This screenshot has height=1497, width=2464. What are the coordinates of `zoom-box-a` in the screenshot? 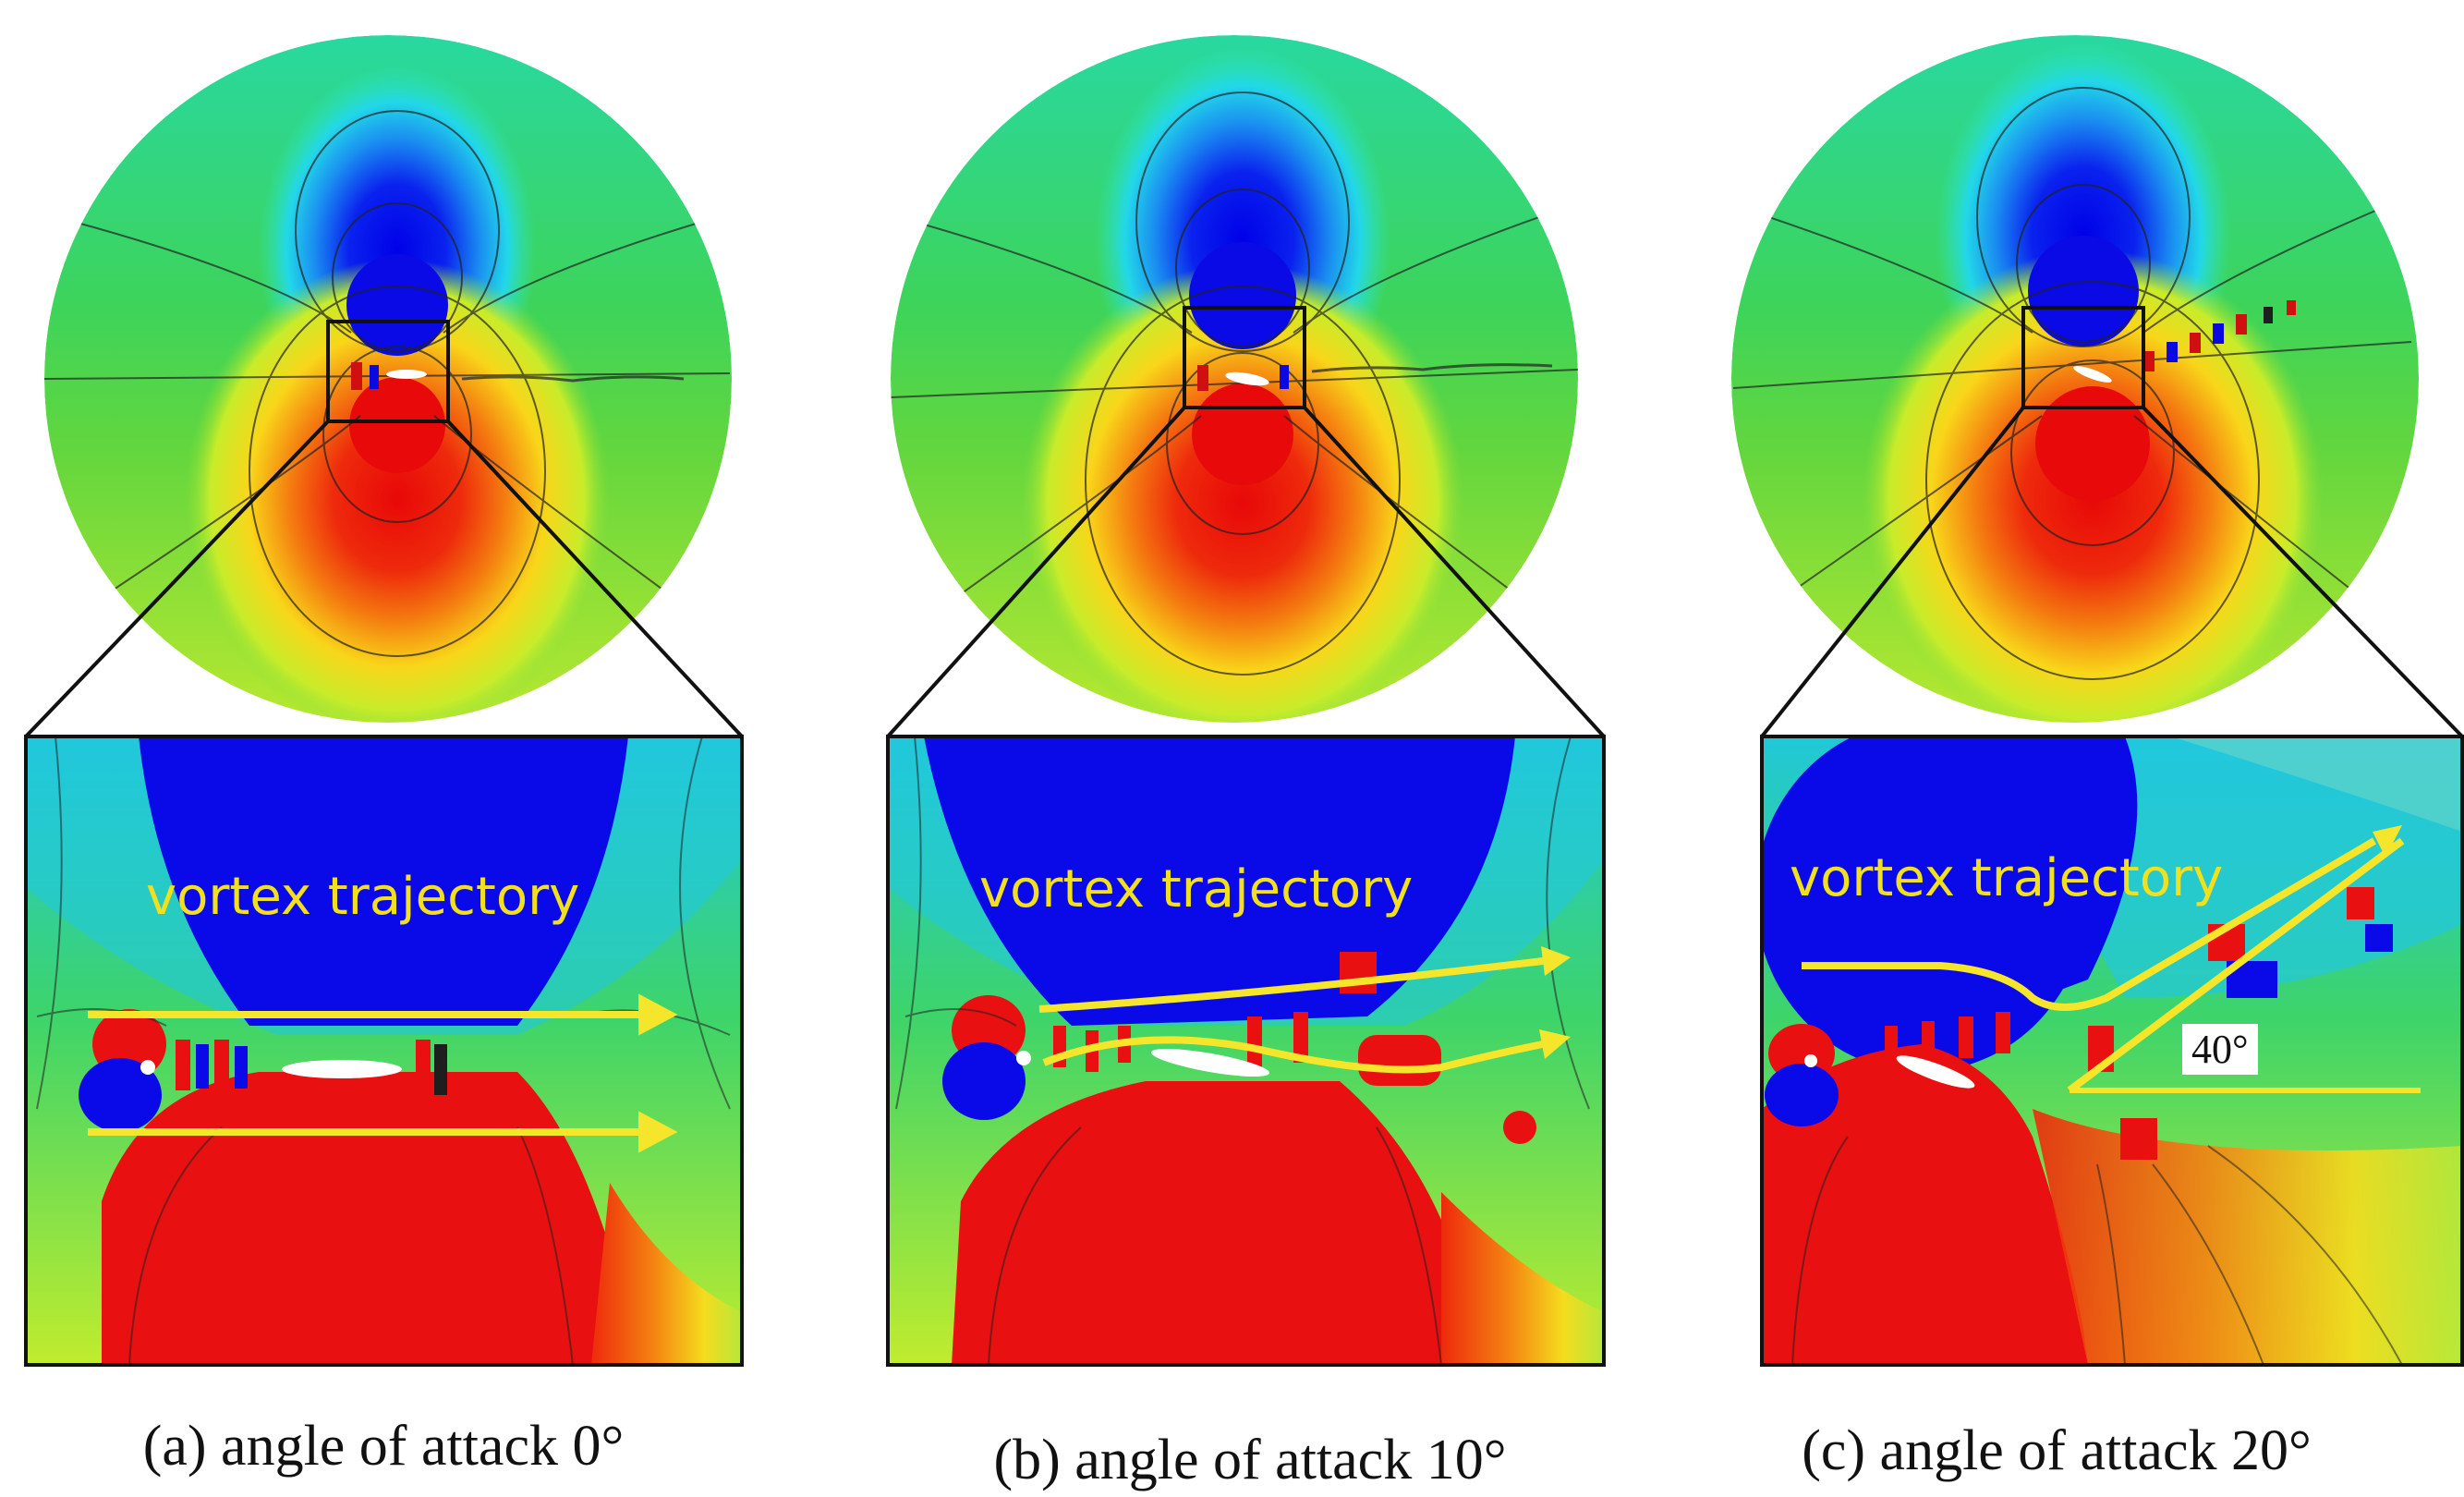 It's located at (388, 371).